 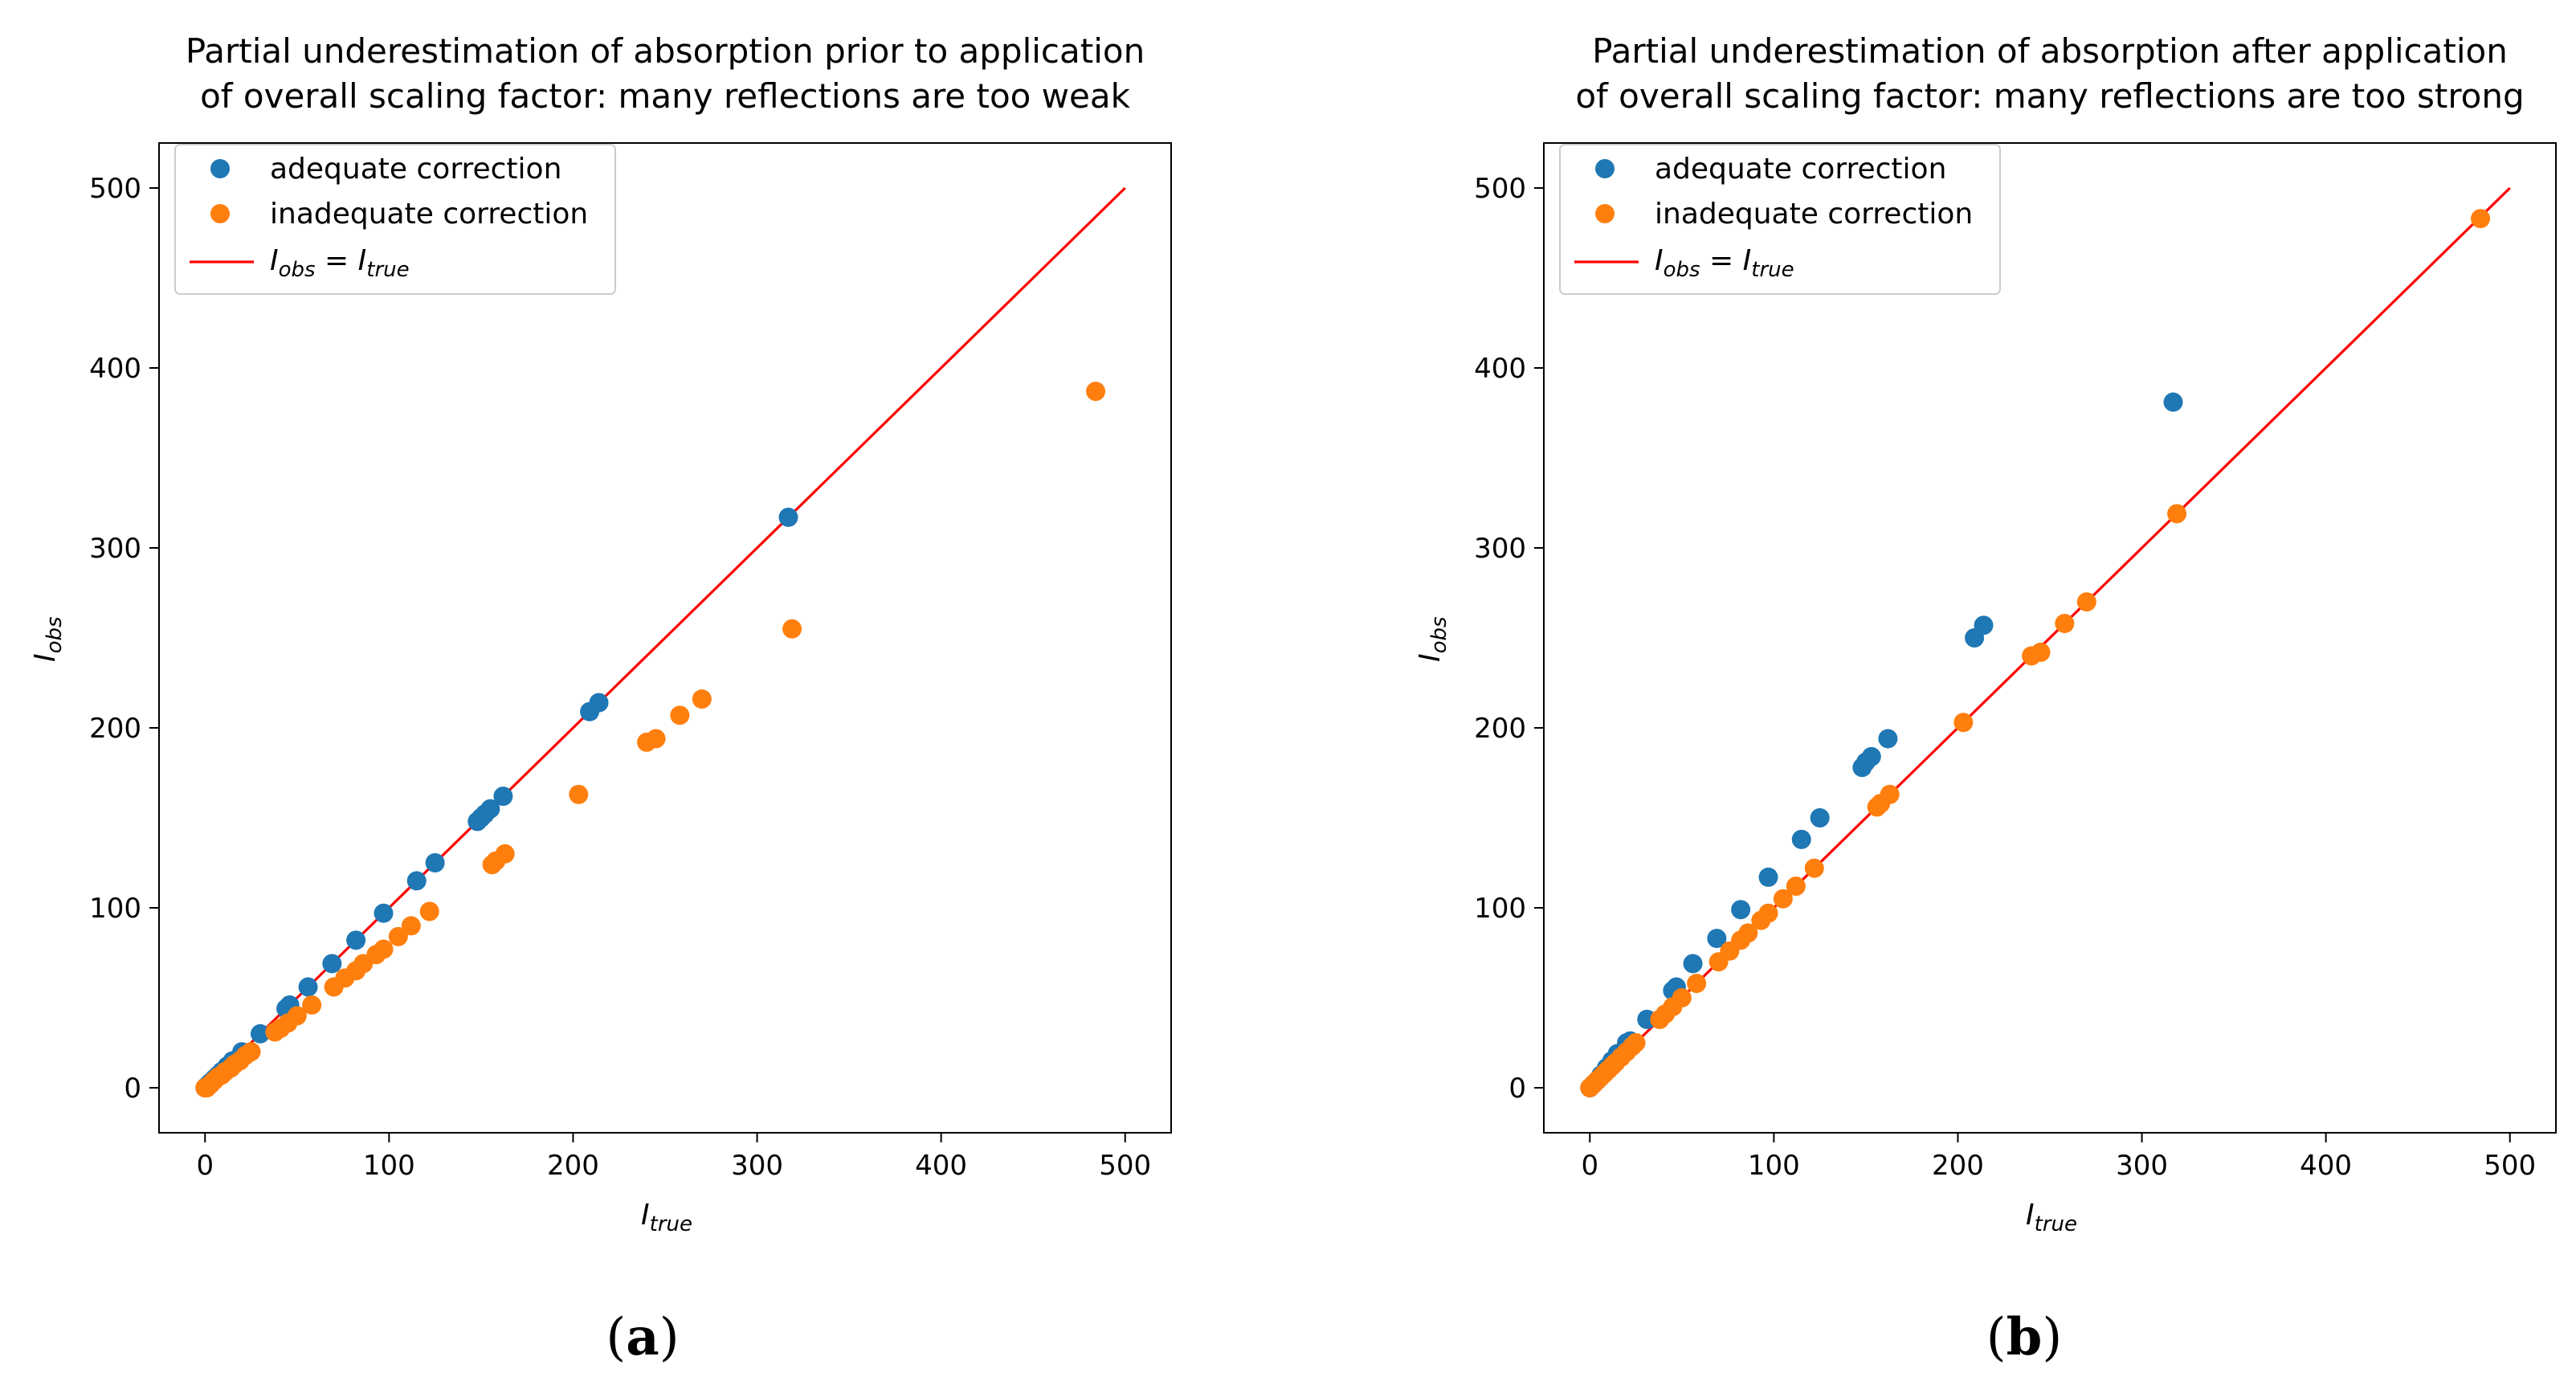 What do you see at coordinates (115, 549) in the screenshot?
I see `y-tick-label: 300` at bounding box center [115, 549].